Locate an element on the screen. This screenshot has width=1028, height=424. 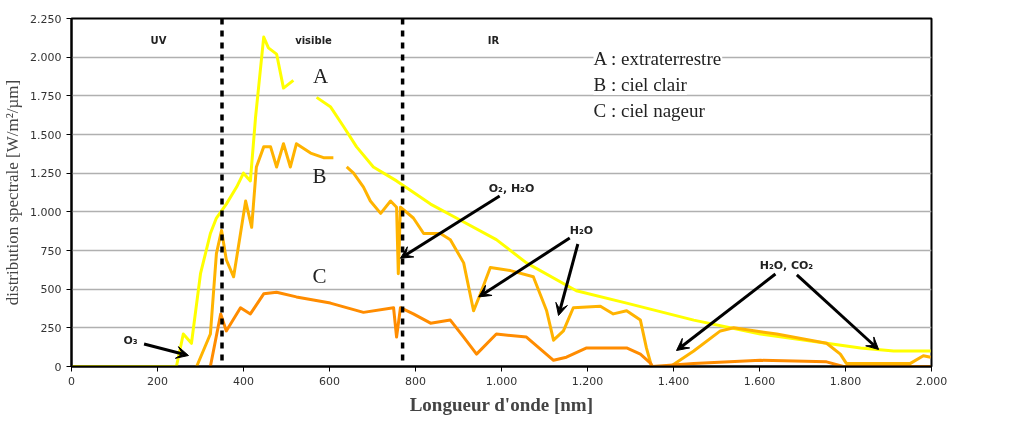
annotation: visible is located at coordinates (314, 40).